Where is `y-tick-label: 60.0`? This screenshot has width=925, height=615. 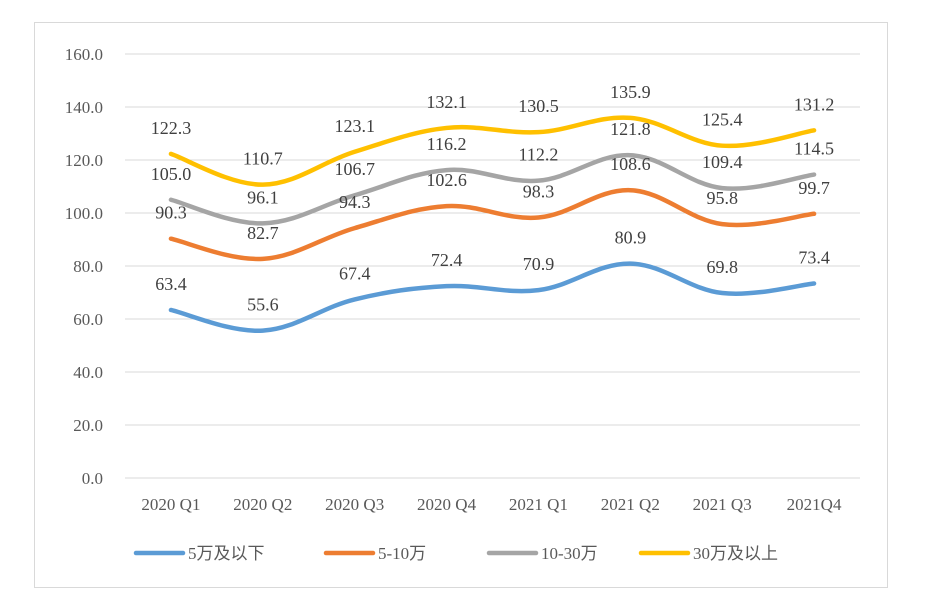 y-tick-label: 60.0 is located at coordinates (88, 319).